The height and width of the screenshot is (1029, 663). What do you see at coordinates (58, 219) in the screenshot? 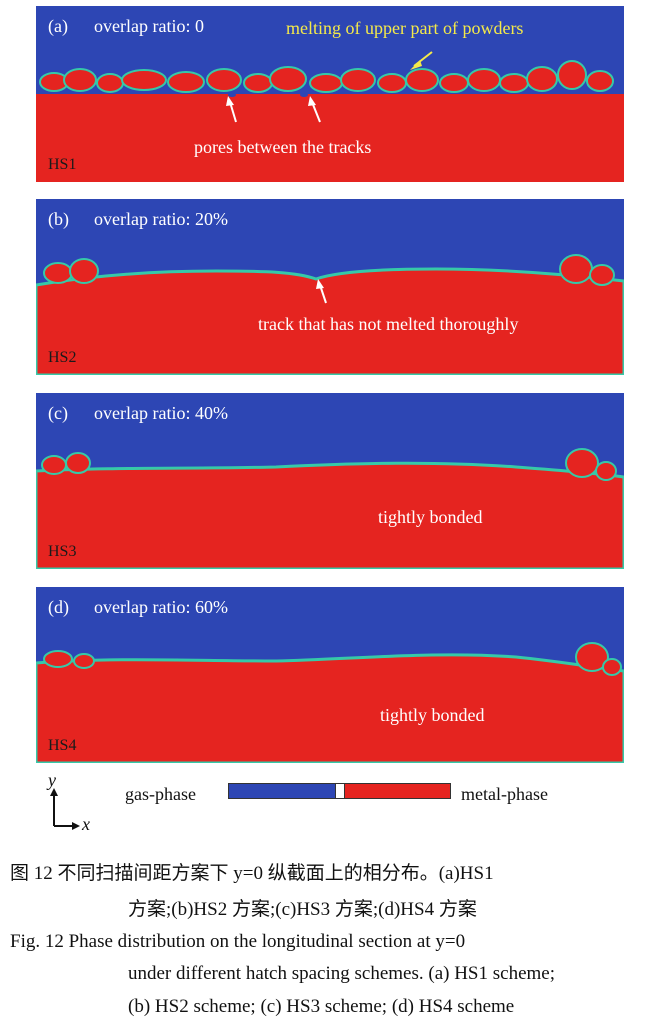
I see `panel-label: (b)` at bounding box center [58, 219].